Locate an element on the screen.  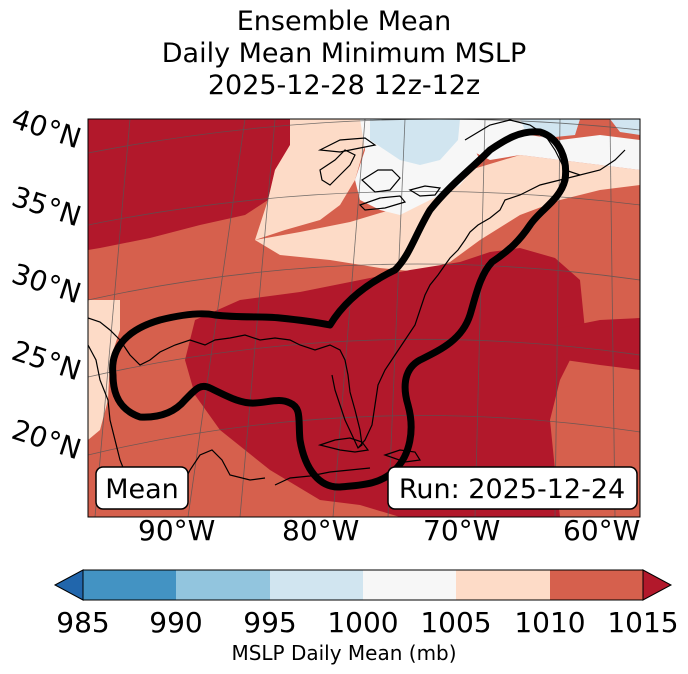
run-box-label: Run: 2025-12-24 is located at coordinates (512, 489).